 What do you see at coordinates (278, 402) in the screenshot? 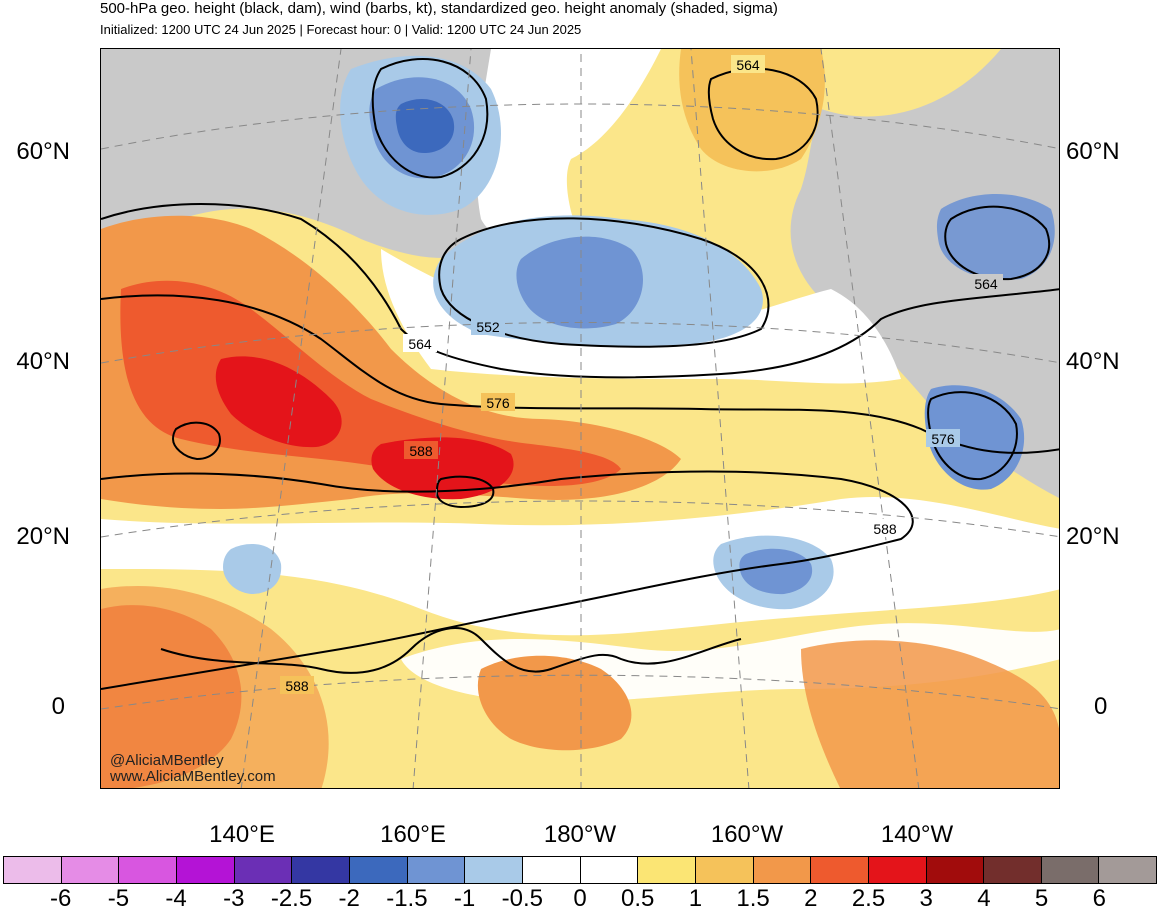
I see `positive-anomaly-japan-core` at bounding box center [278, 402].